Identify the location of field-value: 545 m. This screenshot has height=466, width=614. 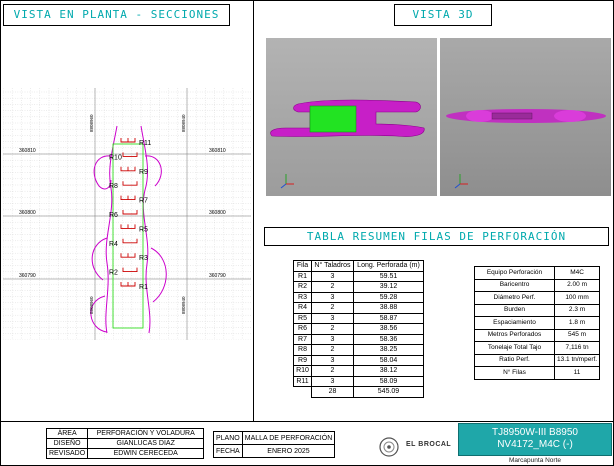
(577, 335).